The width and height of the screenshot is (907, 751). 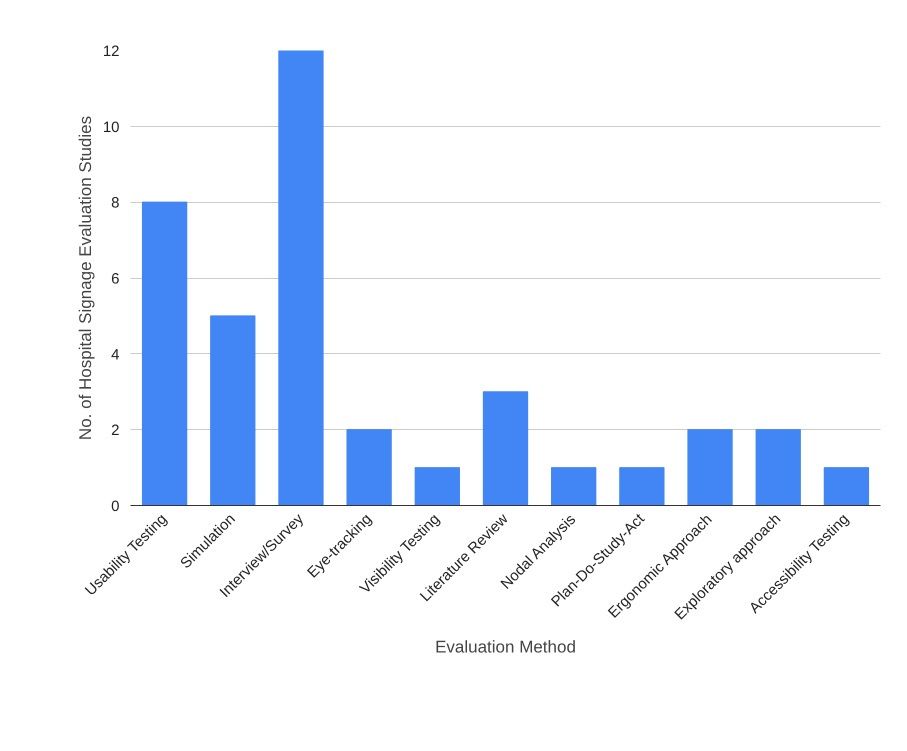 I want to click on y-tick-label: 10, so click(x=111, y=127).